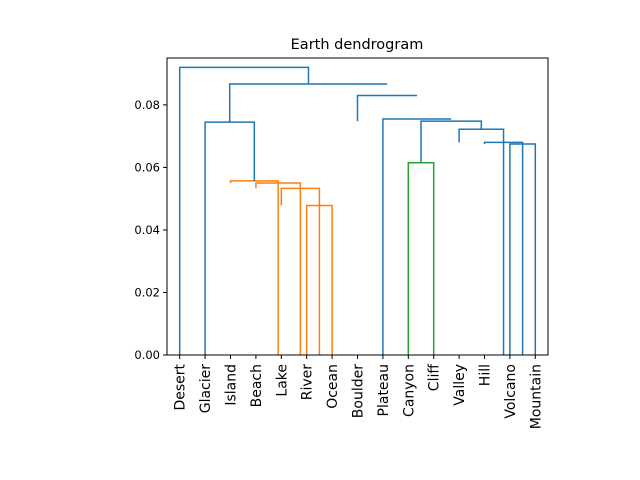  Describe the element at coordinates (147, 230) in the screenshot. I see `y-tick-label: 0.04` at that location.